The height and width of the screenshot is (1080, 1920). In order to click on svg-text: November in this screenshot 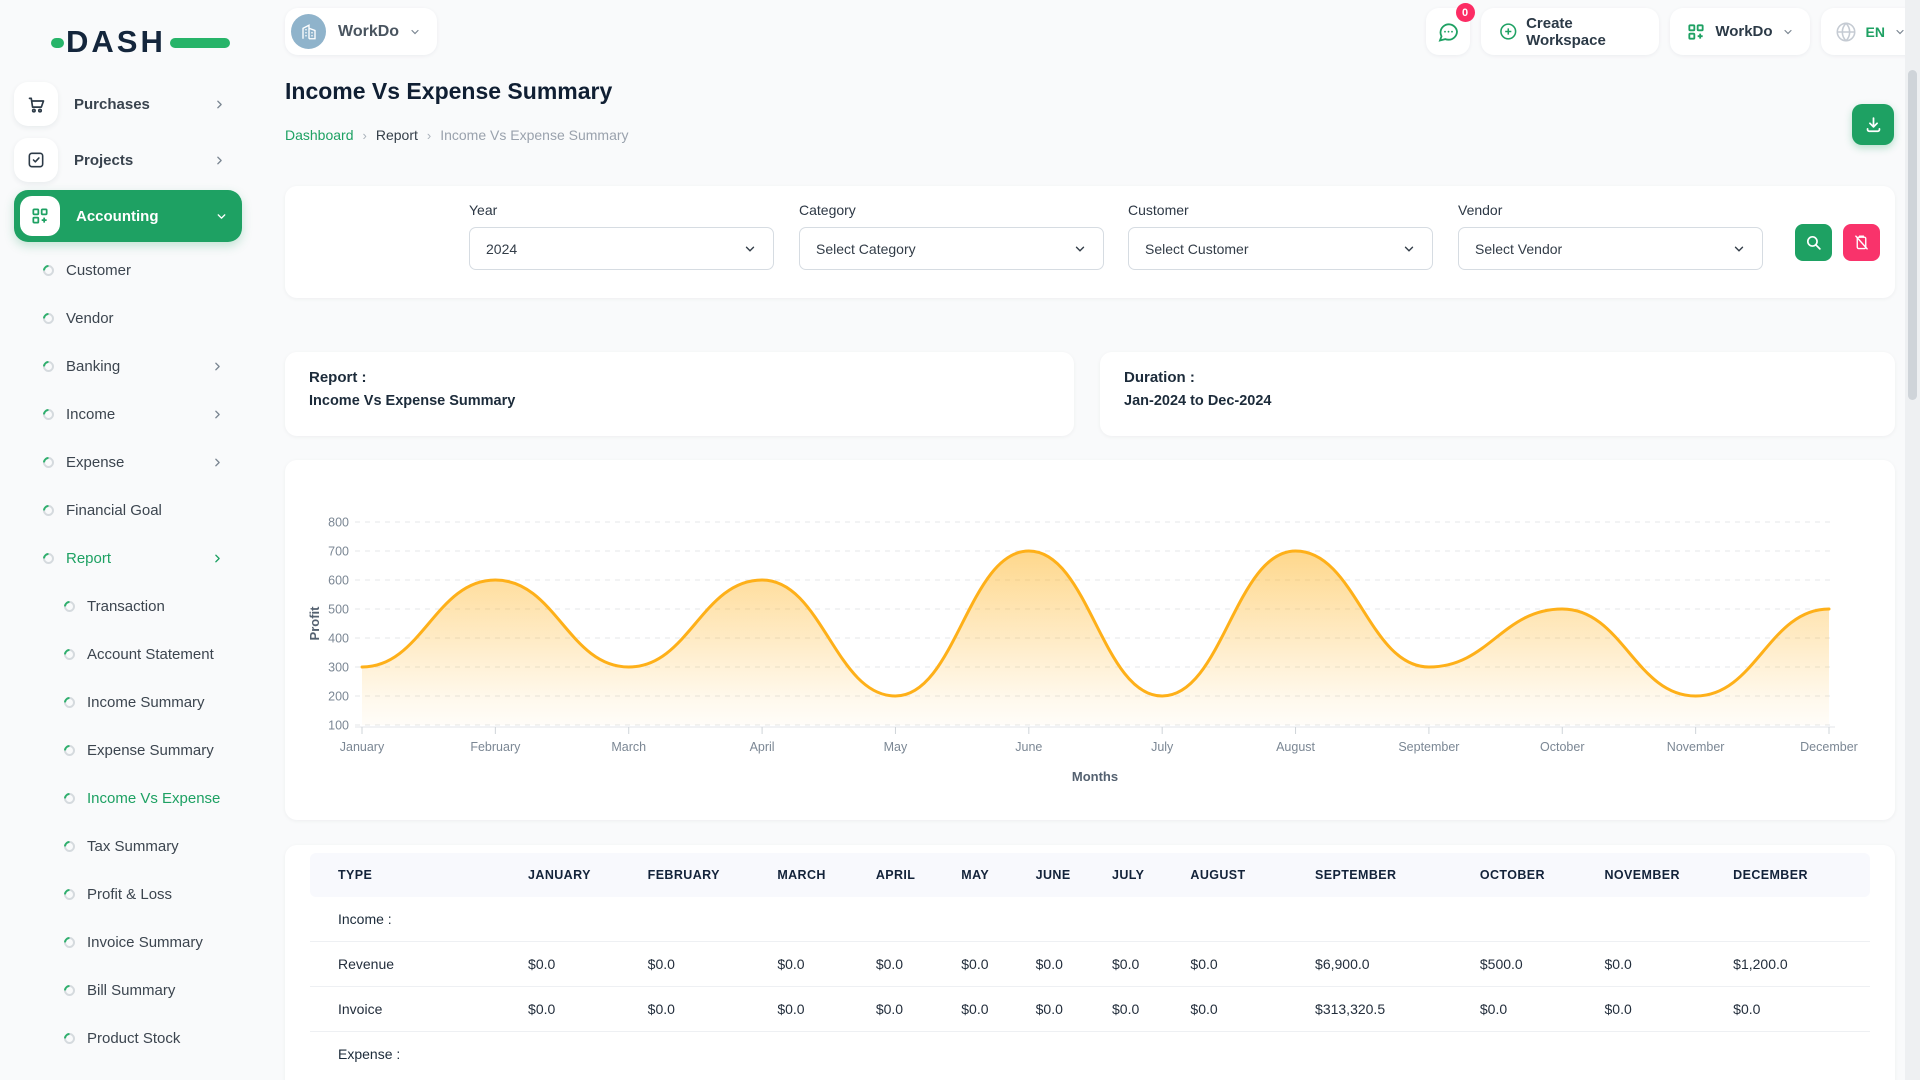, I will do `click(1696, 747)`.